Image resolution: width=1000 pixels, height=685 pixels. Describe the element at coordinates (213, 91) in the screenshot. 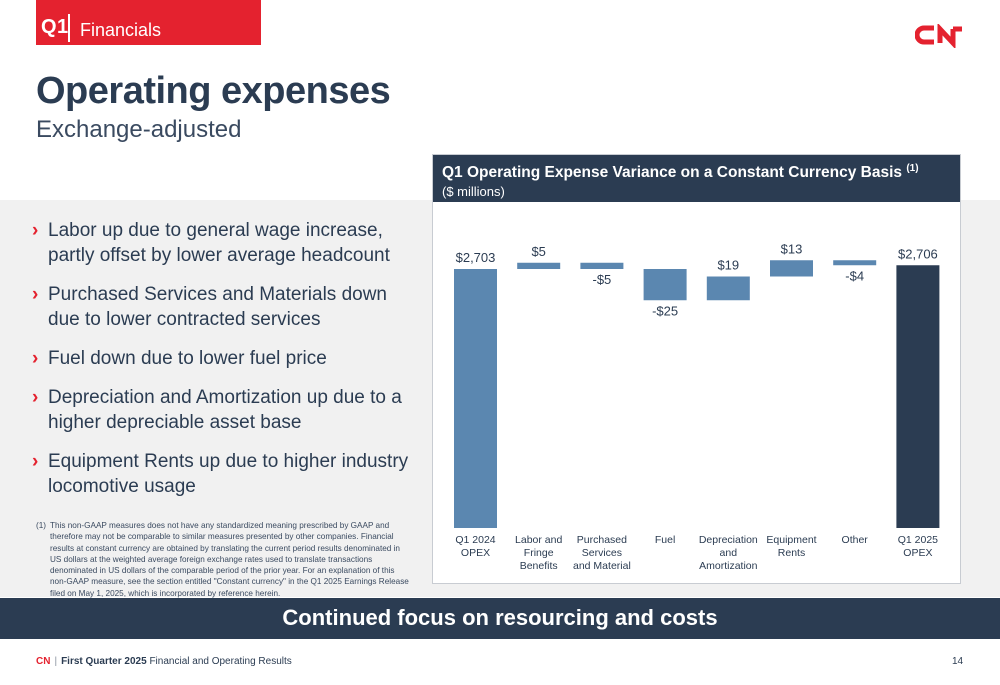

I see `page-title: Operating expenses` at that location.